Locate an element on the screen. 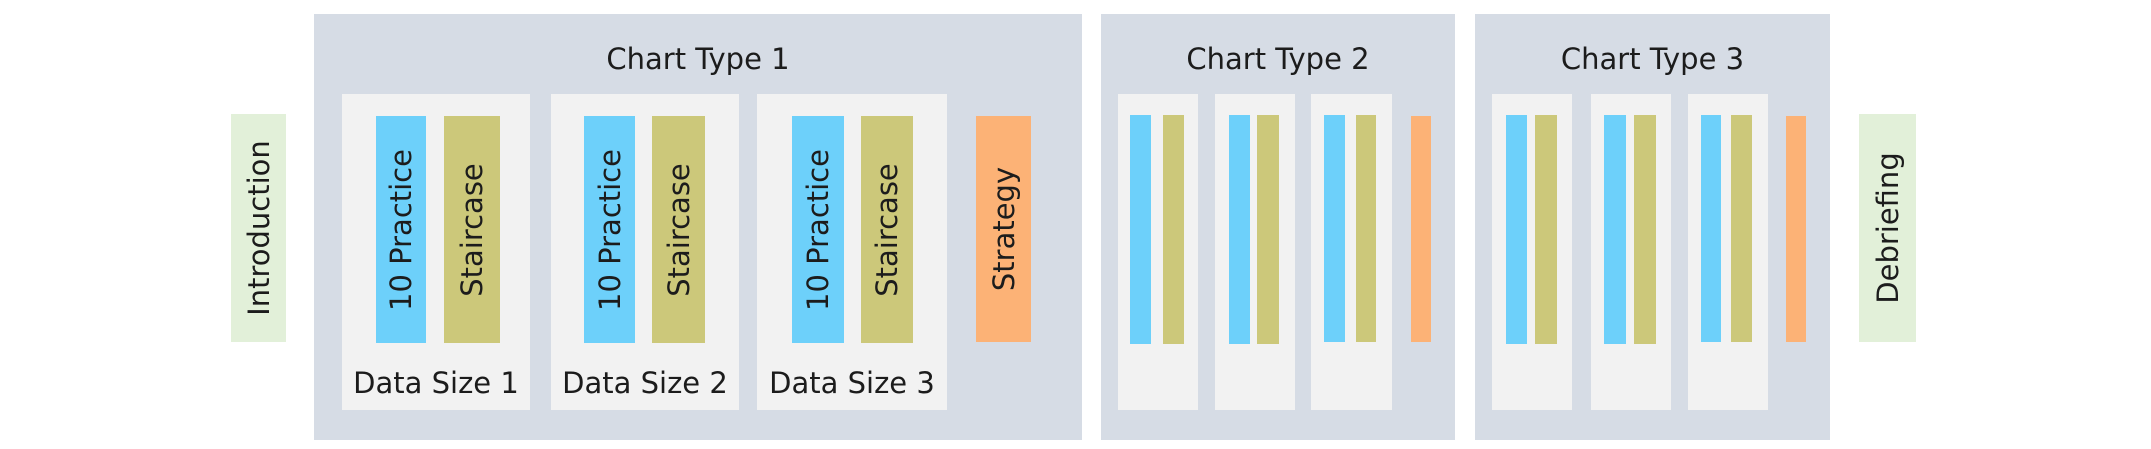 The height and width of the screenshot is (449, 2151). data-size-3-label: Data Size 3 is located at coordinates (852, 383).